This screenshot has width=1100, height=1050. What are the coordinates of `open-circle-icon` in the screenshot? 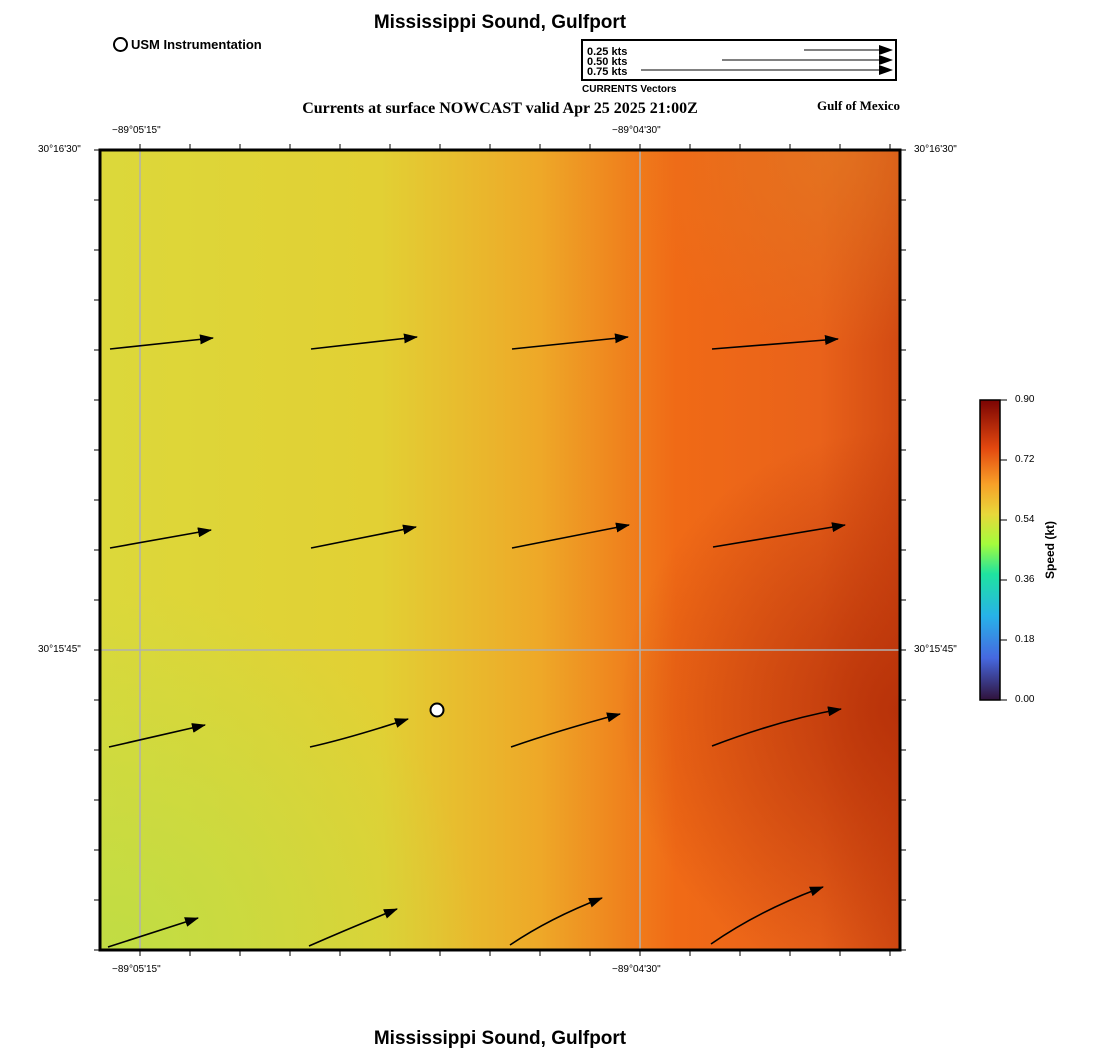 It's located at (120, 44).